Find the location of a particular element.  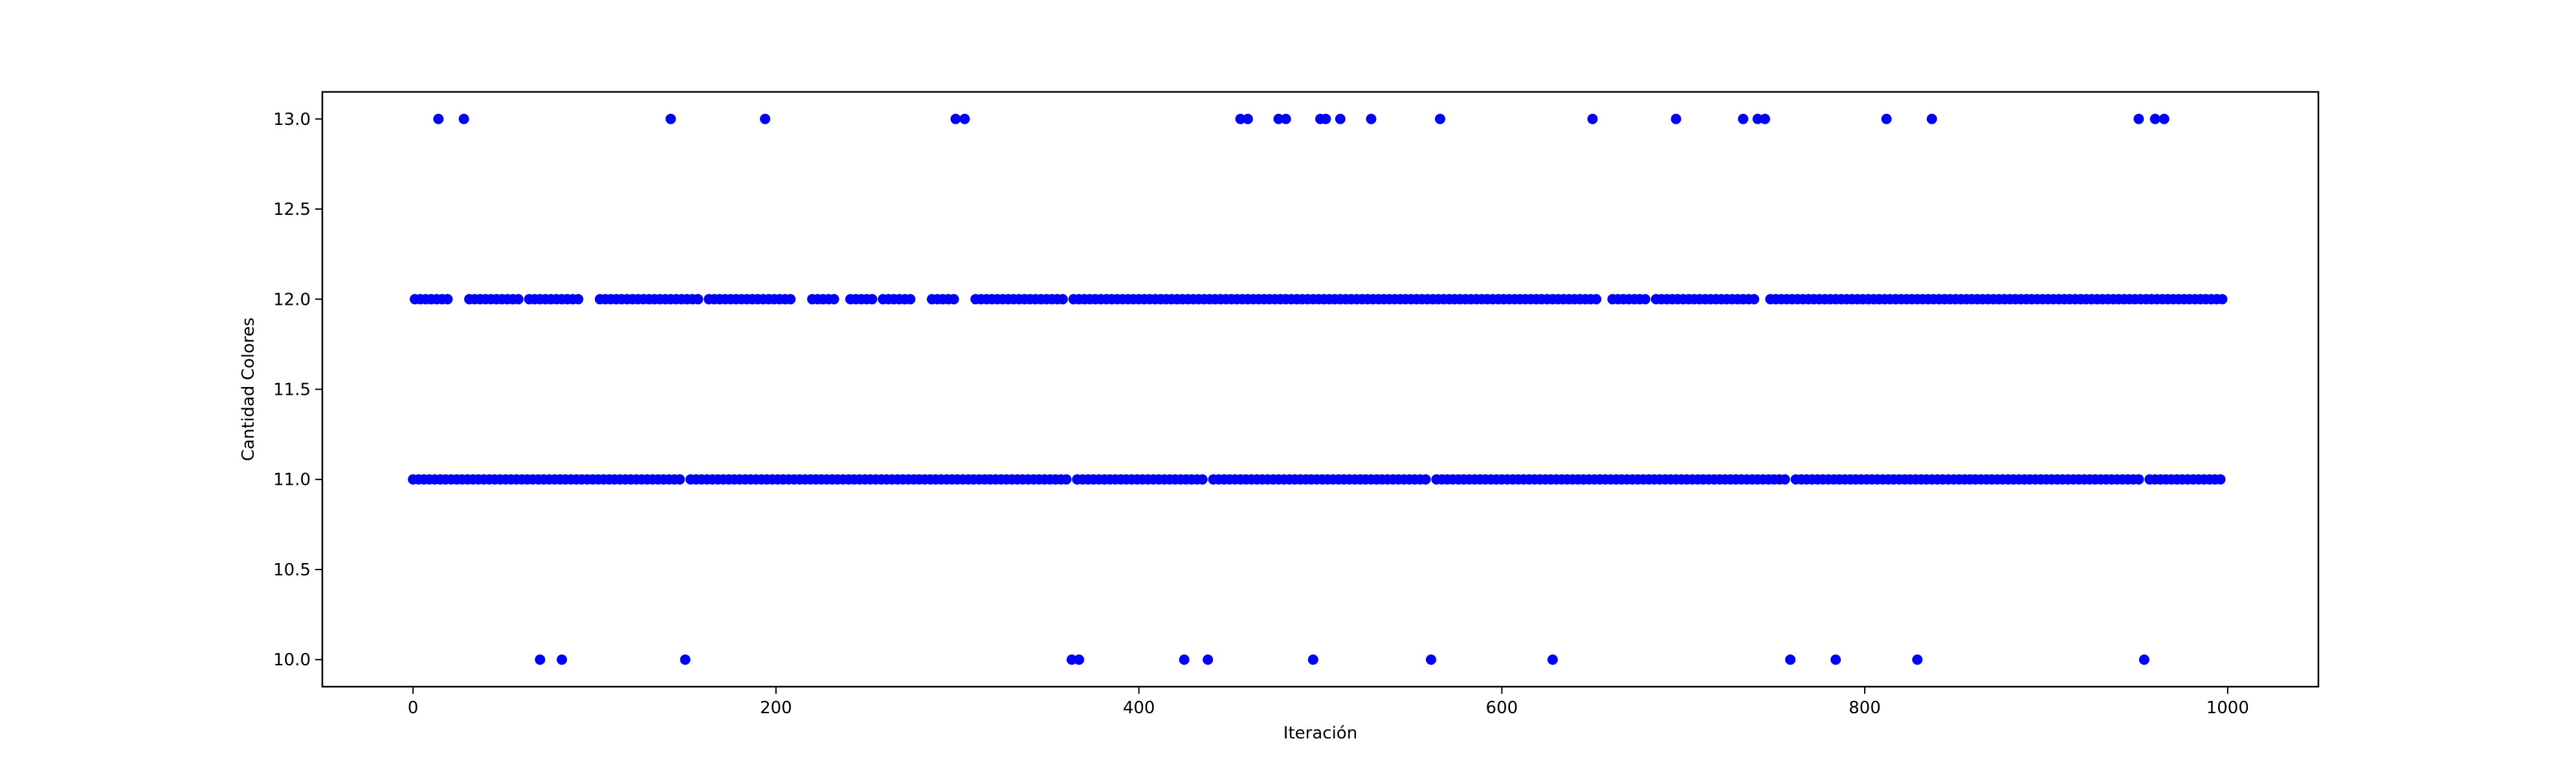

x-axis-label: Iteración is located at coordinates (1320, 733).